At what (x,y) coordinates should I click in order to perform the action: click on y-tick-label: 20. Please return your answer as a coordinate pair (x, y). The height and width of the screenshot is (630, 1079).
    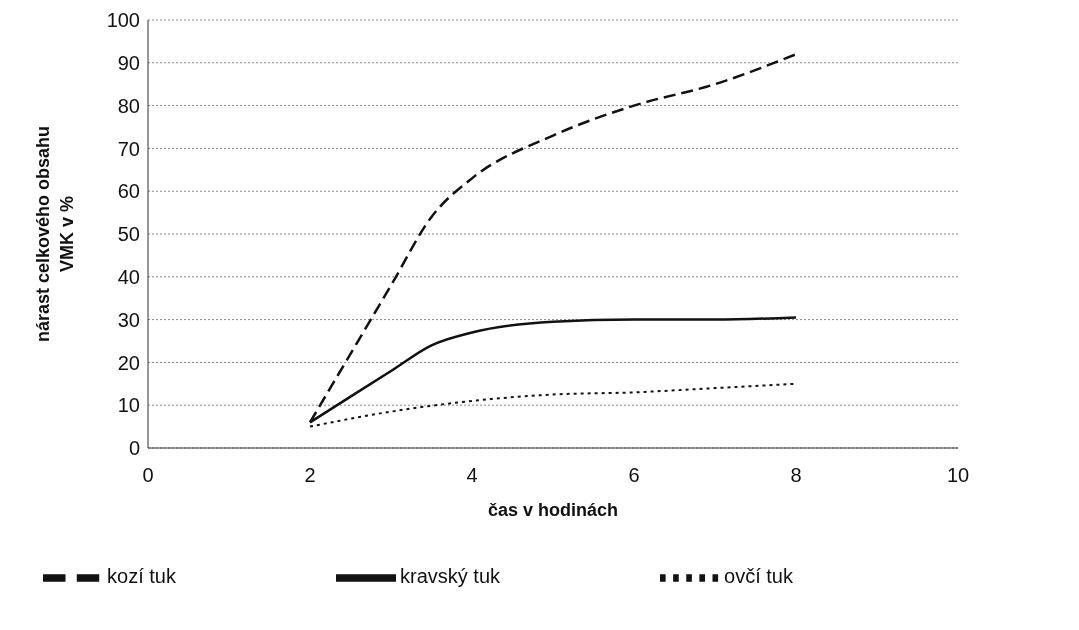
    Looking at the image, I should click on (128, 362).